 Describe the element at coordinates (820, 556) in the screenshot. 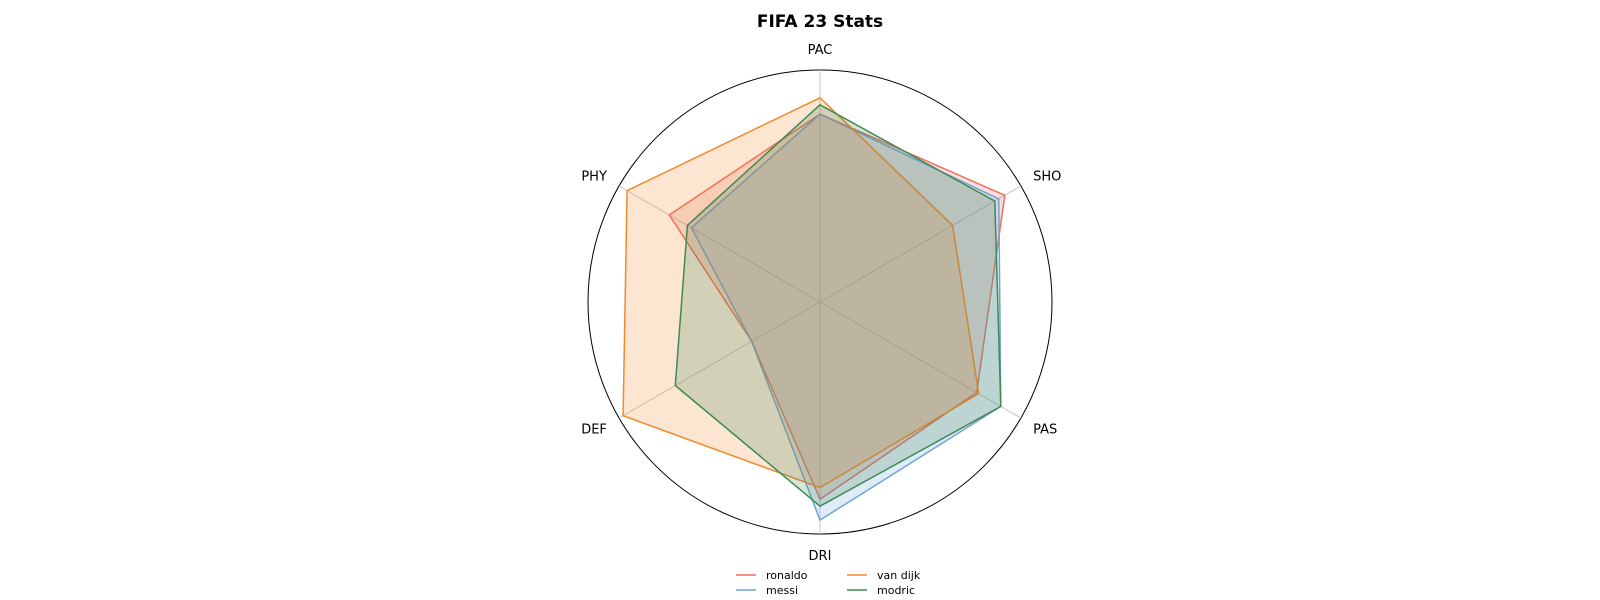

I see `axis-label: DRI` at that location.